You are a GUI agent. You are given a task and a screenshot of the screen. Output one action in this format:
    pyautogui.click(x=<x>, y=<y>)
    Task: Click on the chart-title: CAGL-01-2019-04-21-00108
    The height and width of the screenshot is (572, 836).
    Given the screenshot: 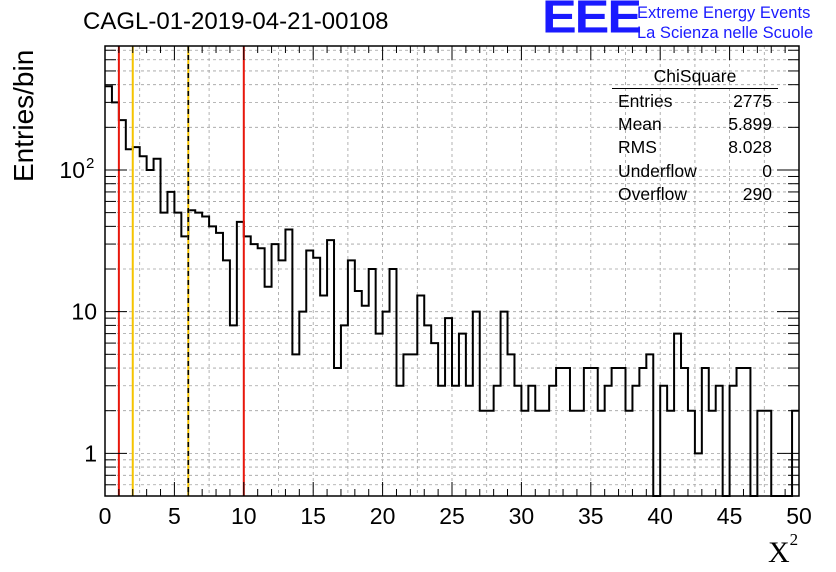 What is the action you would take?
    pyautogui.click(x=236, y=21)
    